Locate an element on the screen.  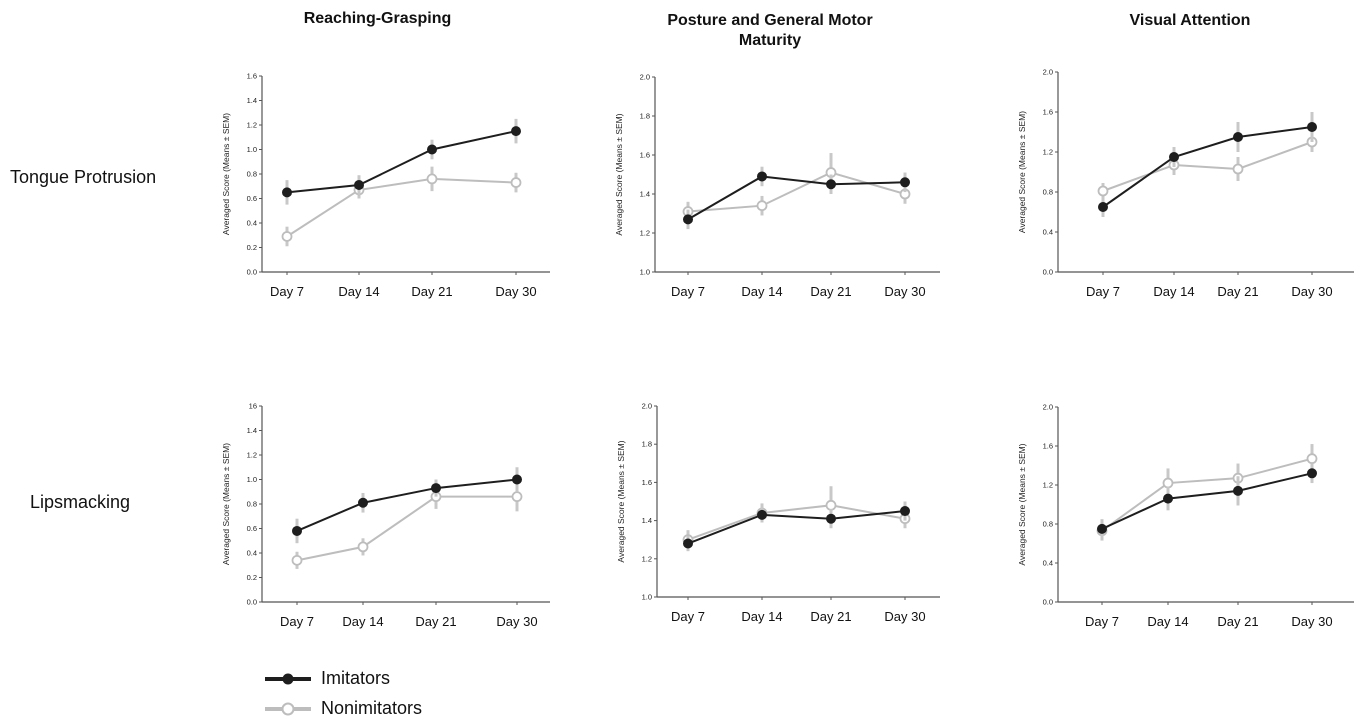
row-label-lipsmacking: Lipsmacking is located at coordinates (80, 502).